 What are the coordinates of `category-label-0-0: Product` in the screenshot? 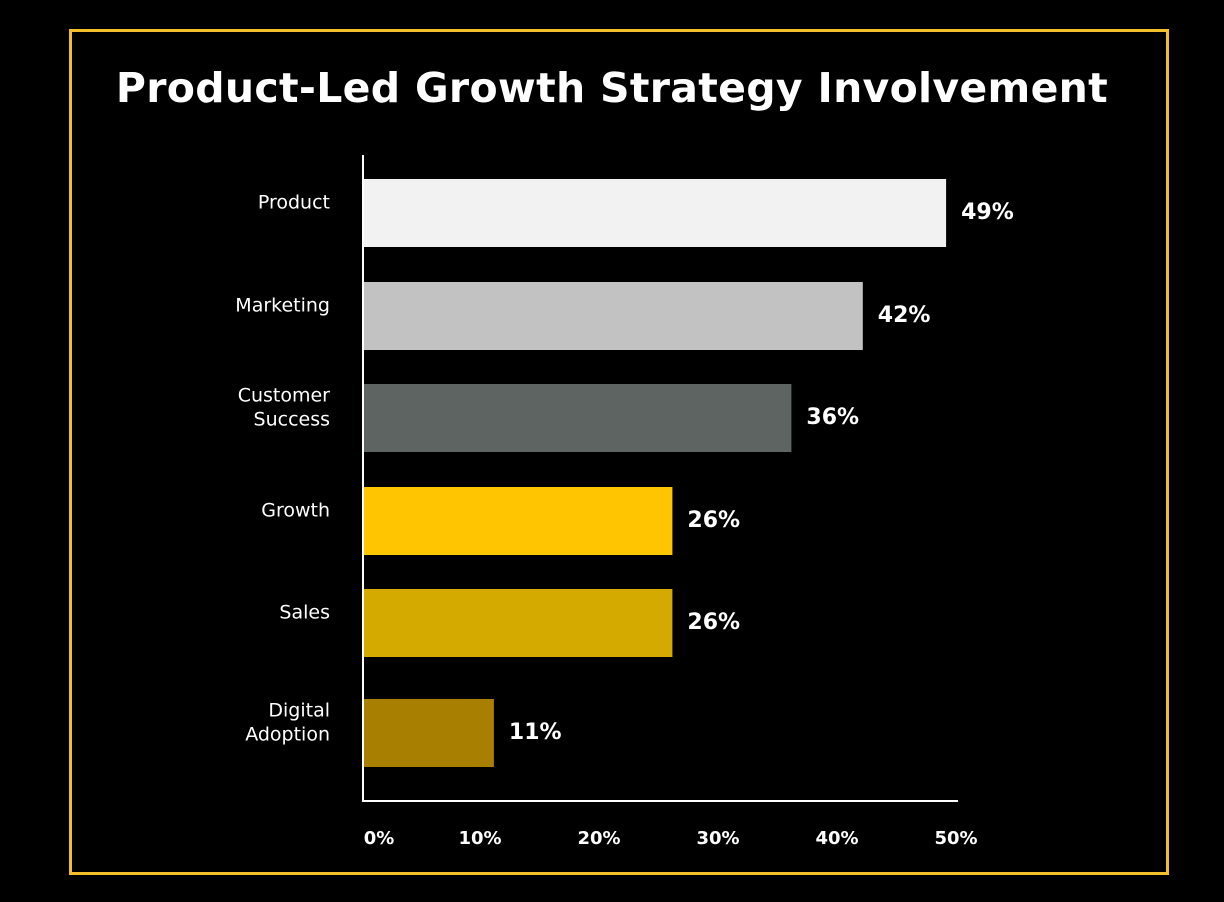 It's located at (294, 203).